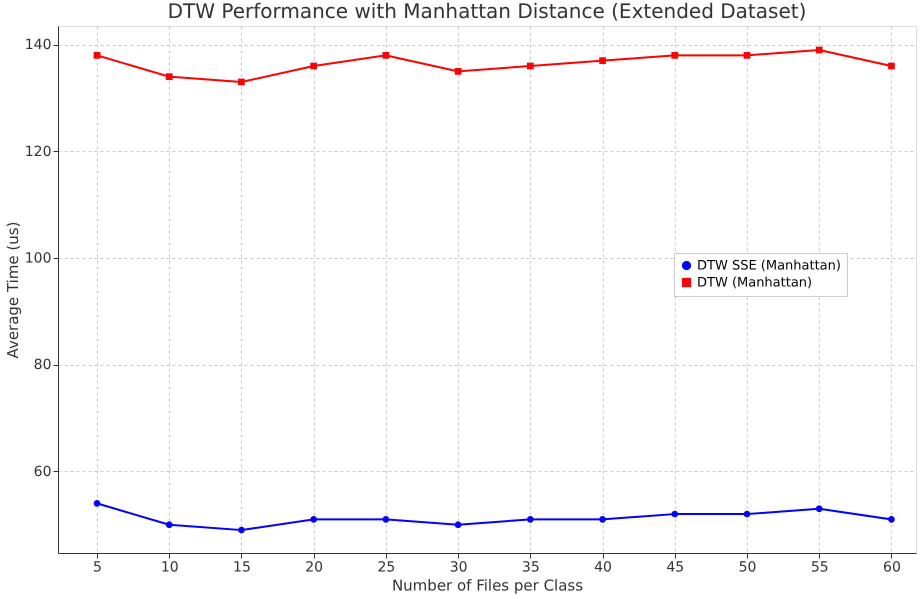 Image resolution: width=922 pixels, height=599 pixels. I want to click on x-tick-label: 35, so click(531, 568).